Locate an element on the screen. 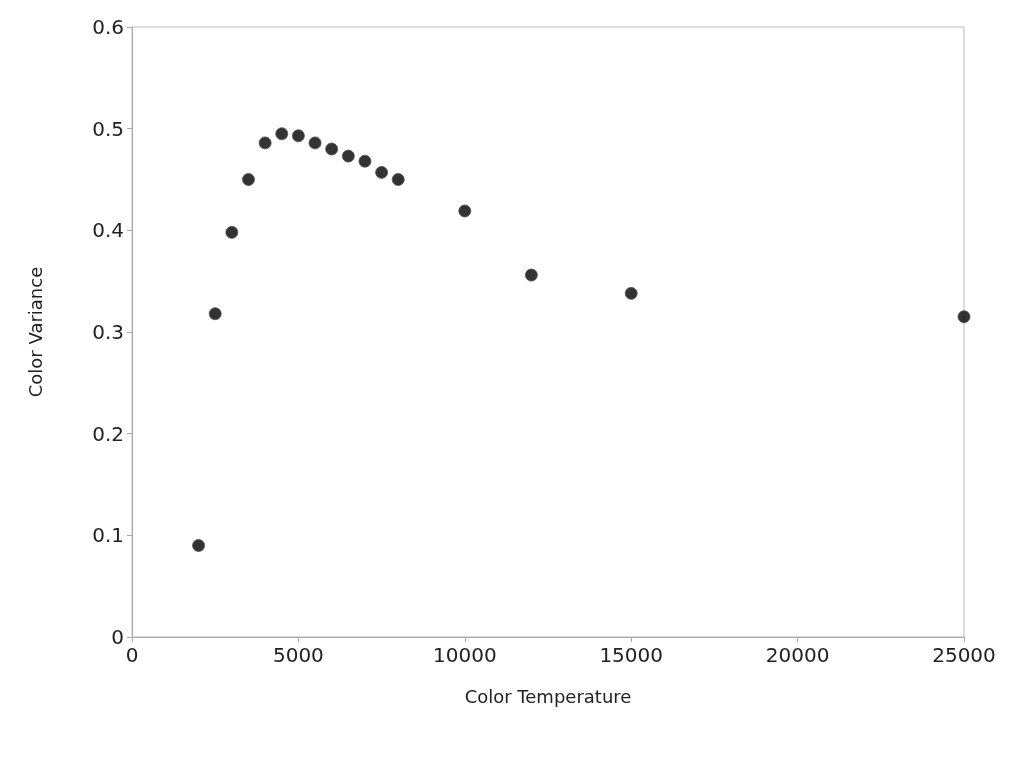 The height and width of the screenshot is (763, 1024). y-axis-title: Color Variance is located at coordinates (35, 332).